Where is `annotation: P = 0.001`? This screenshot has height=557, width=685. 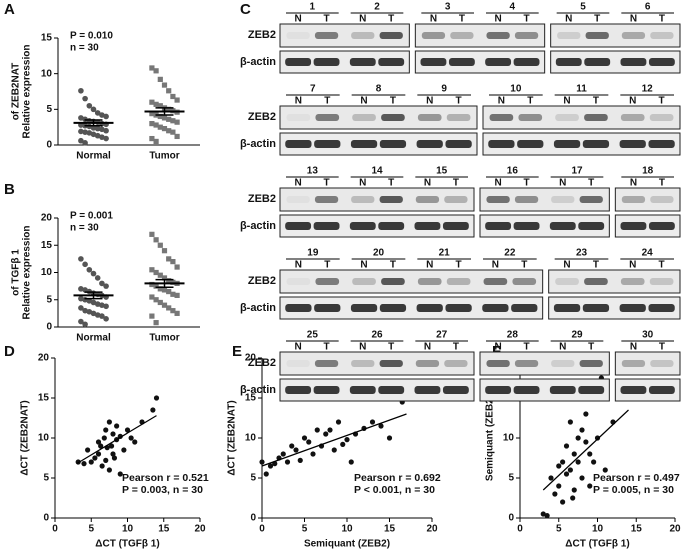 annotation: P = 0.001 is located at coordinates (91, 216).